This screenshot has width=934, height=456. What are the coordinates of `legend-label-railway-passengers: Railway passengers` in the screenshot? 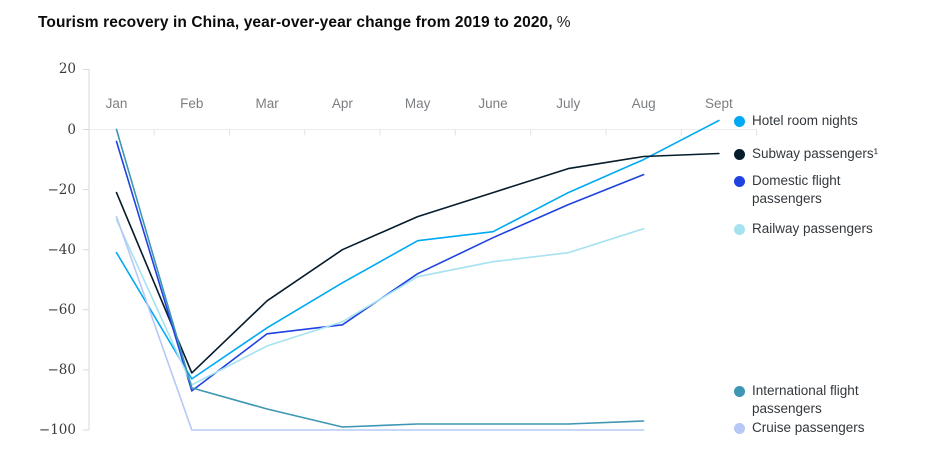 It's located at (812, 229).